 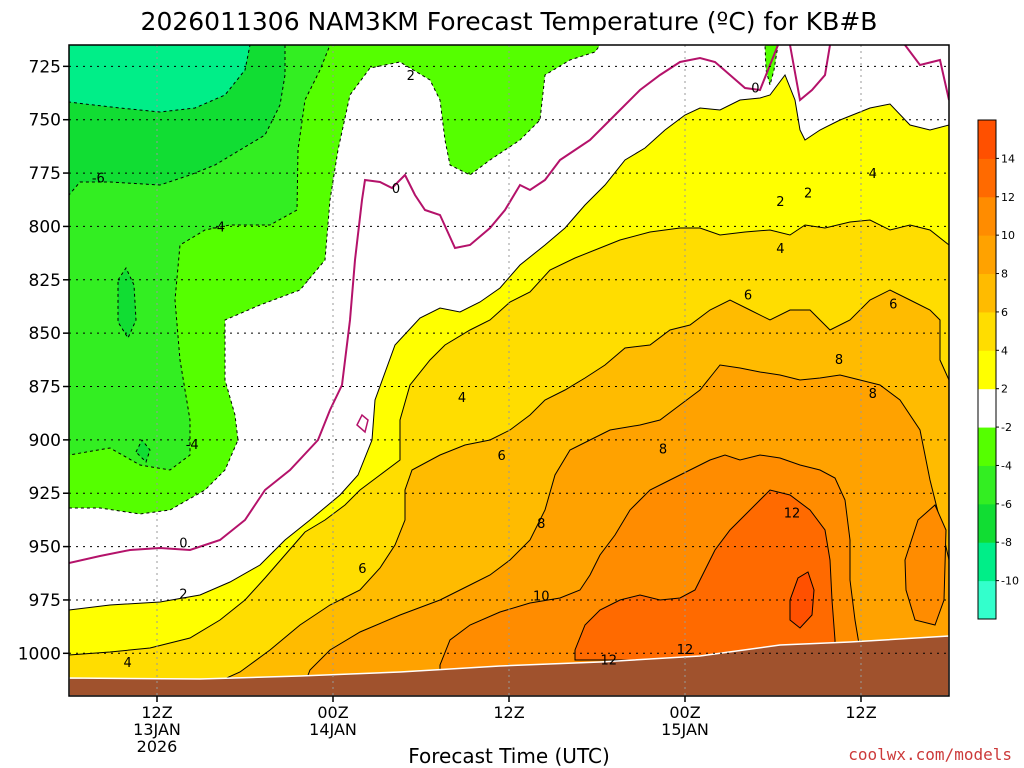 What do you see at coordinates (157, 746) in the screenshot?
I see `x-tick-label: 2026` at bounding box center [157, 746].